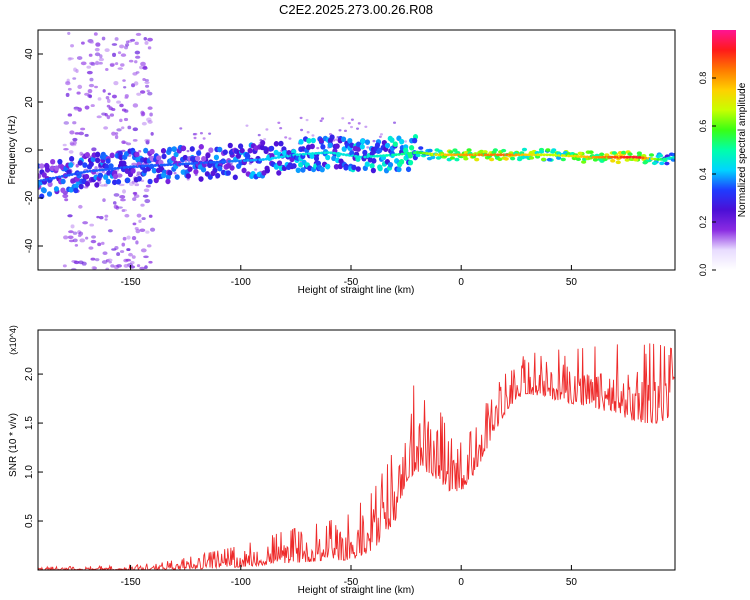  What do you see at coordinates (703, 270) in the screenshot?
I see `colorbar-tick-label: 0.0` at bounding box center [703, 270].